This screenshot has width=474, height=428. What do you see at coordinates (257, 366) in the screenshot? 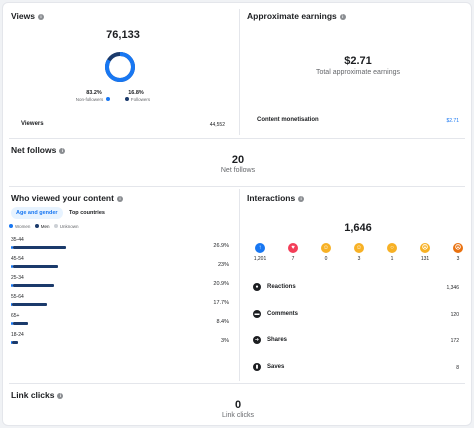
I see `saves-icon: ▮` at bounding box center [257, 366].